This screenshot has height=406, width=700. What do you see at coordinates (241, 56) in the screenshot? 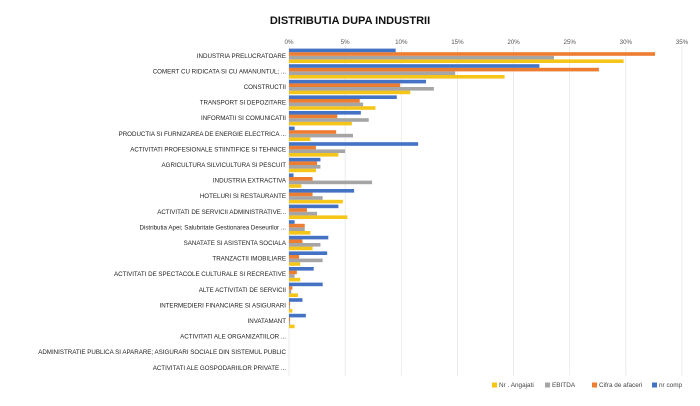
I see `category-label: INDUSTRIA PRELUCRATOARE` at bounding box center [241, 56].